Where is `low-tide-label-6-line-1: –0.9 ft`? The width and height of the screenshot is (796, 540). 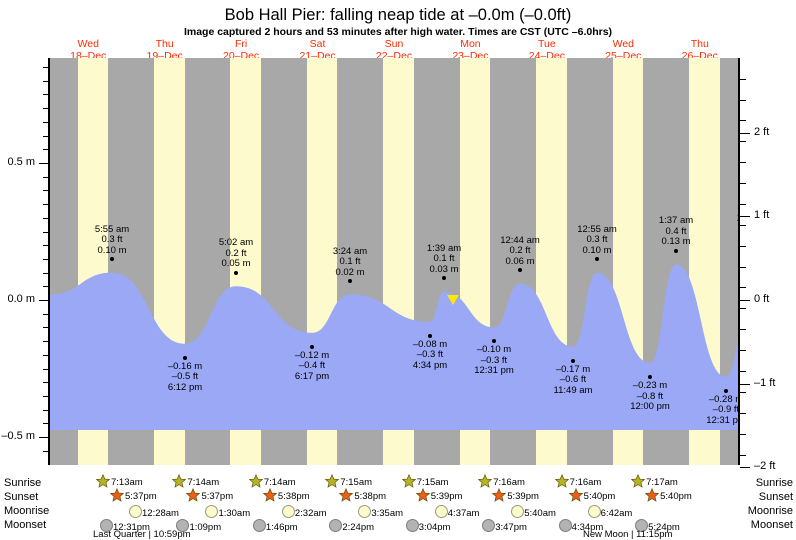 low-tide-label-6-line-1: –0.9 ft is located at coordinates (725, 410).